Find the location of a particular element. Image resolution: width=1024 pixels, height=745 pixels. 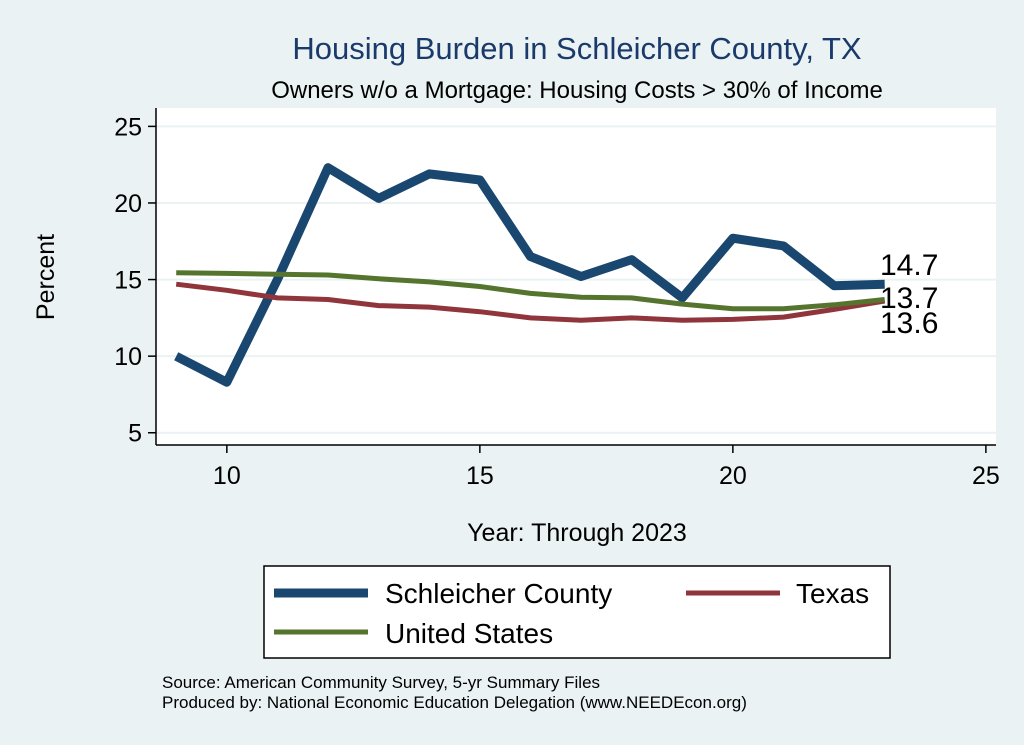

x-tick-label-15: 15 is located at coordinates (480, 476).